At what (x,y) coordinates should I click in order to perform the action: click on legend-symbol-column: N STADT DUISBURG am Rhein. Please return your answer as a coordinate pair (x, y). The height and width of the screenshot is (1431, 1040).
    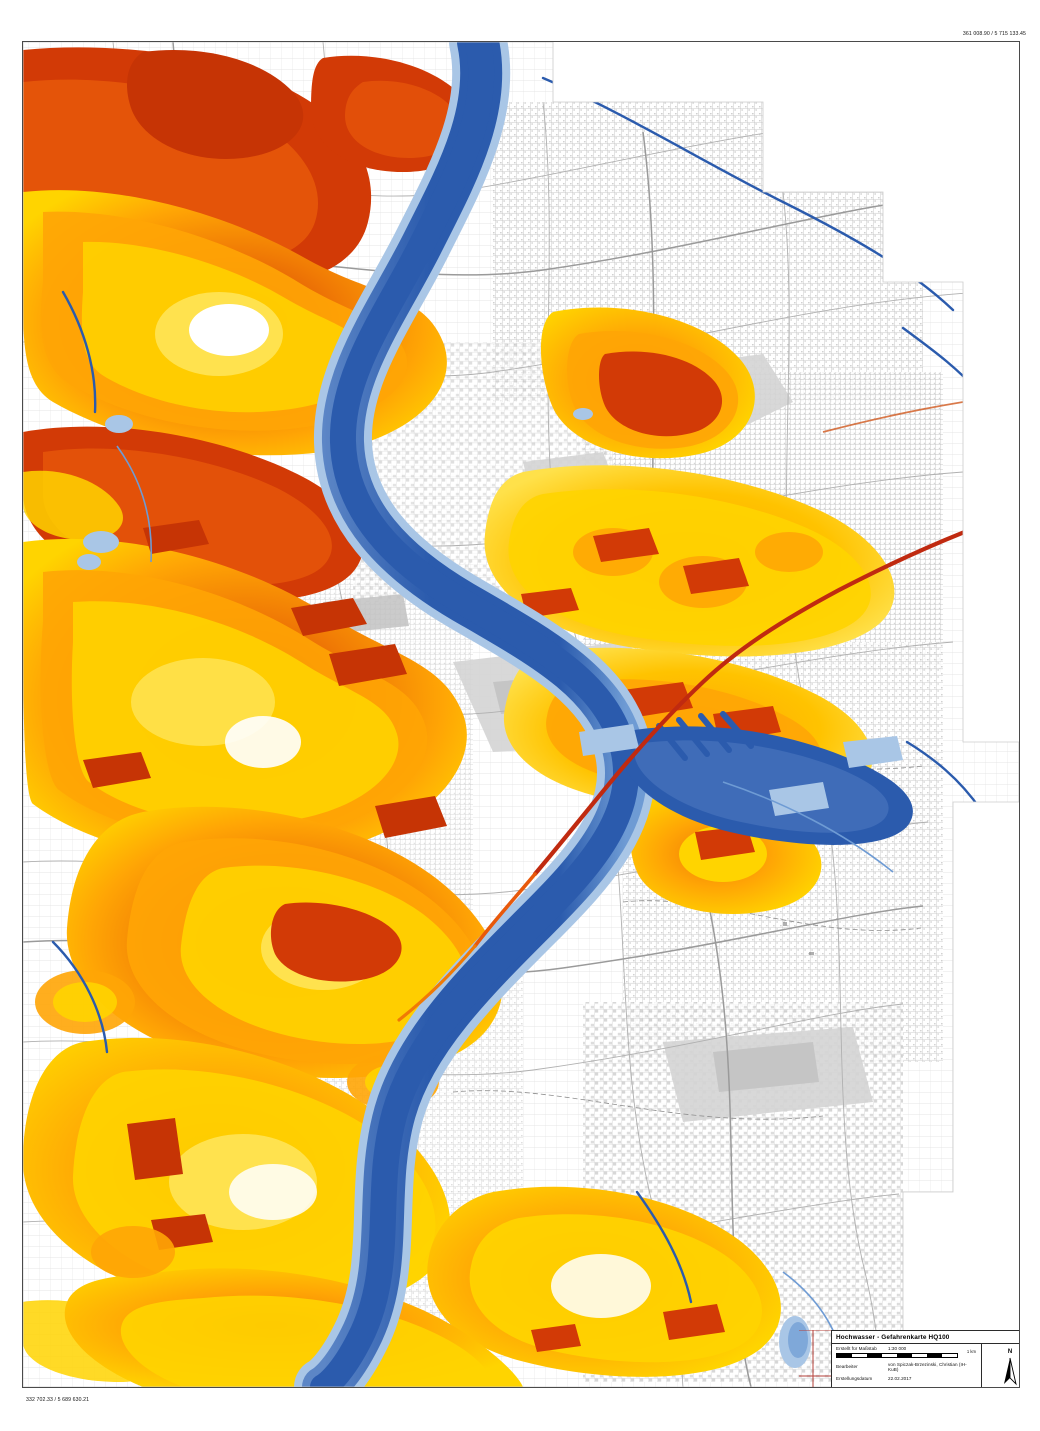
    Looking at the image, I should click on (1000, 1365).